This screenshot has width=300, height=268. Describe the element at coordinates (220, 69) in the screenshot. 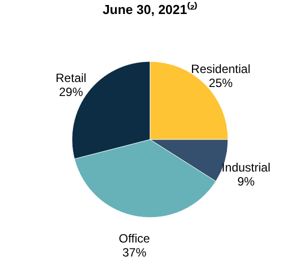

I see `slice-label: Residential` at that location.